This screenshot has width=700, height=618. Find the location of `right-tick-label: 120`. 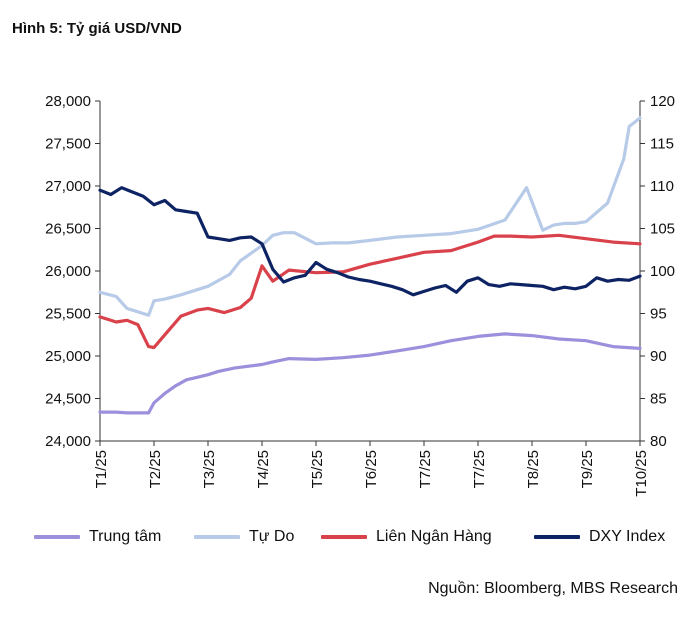

right-tick-label: 120 is located at coordinates (662, 101).